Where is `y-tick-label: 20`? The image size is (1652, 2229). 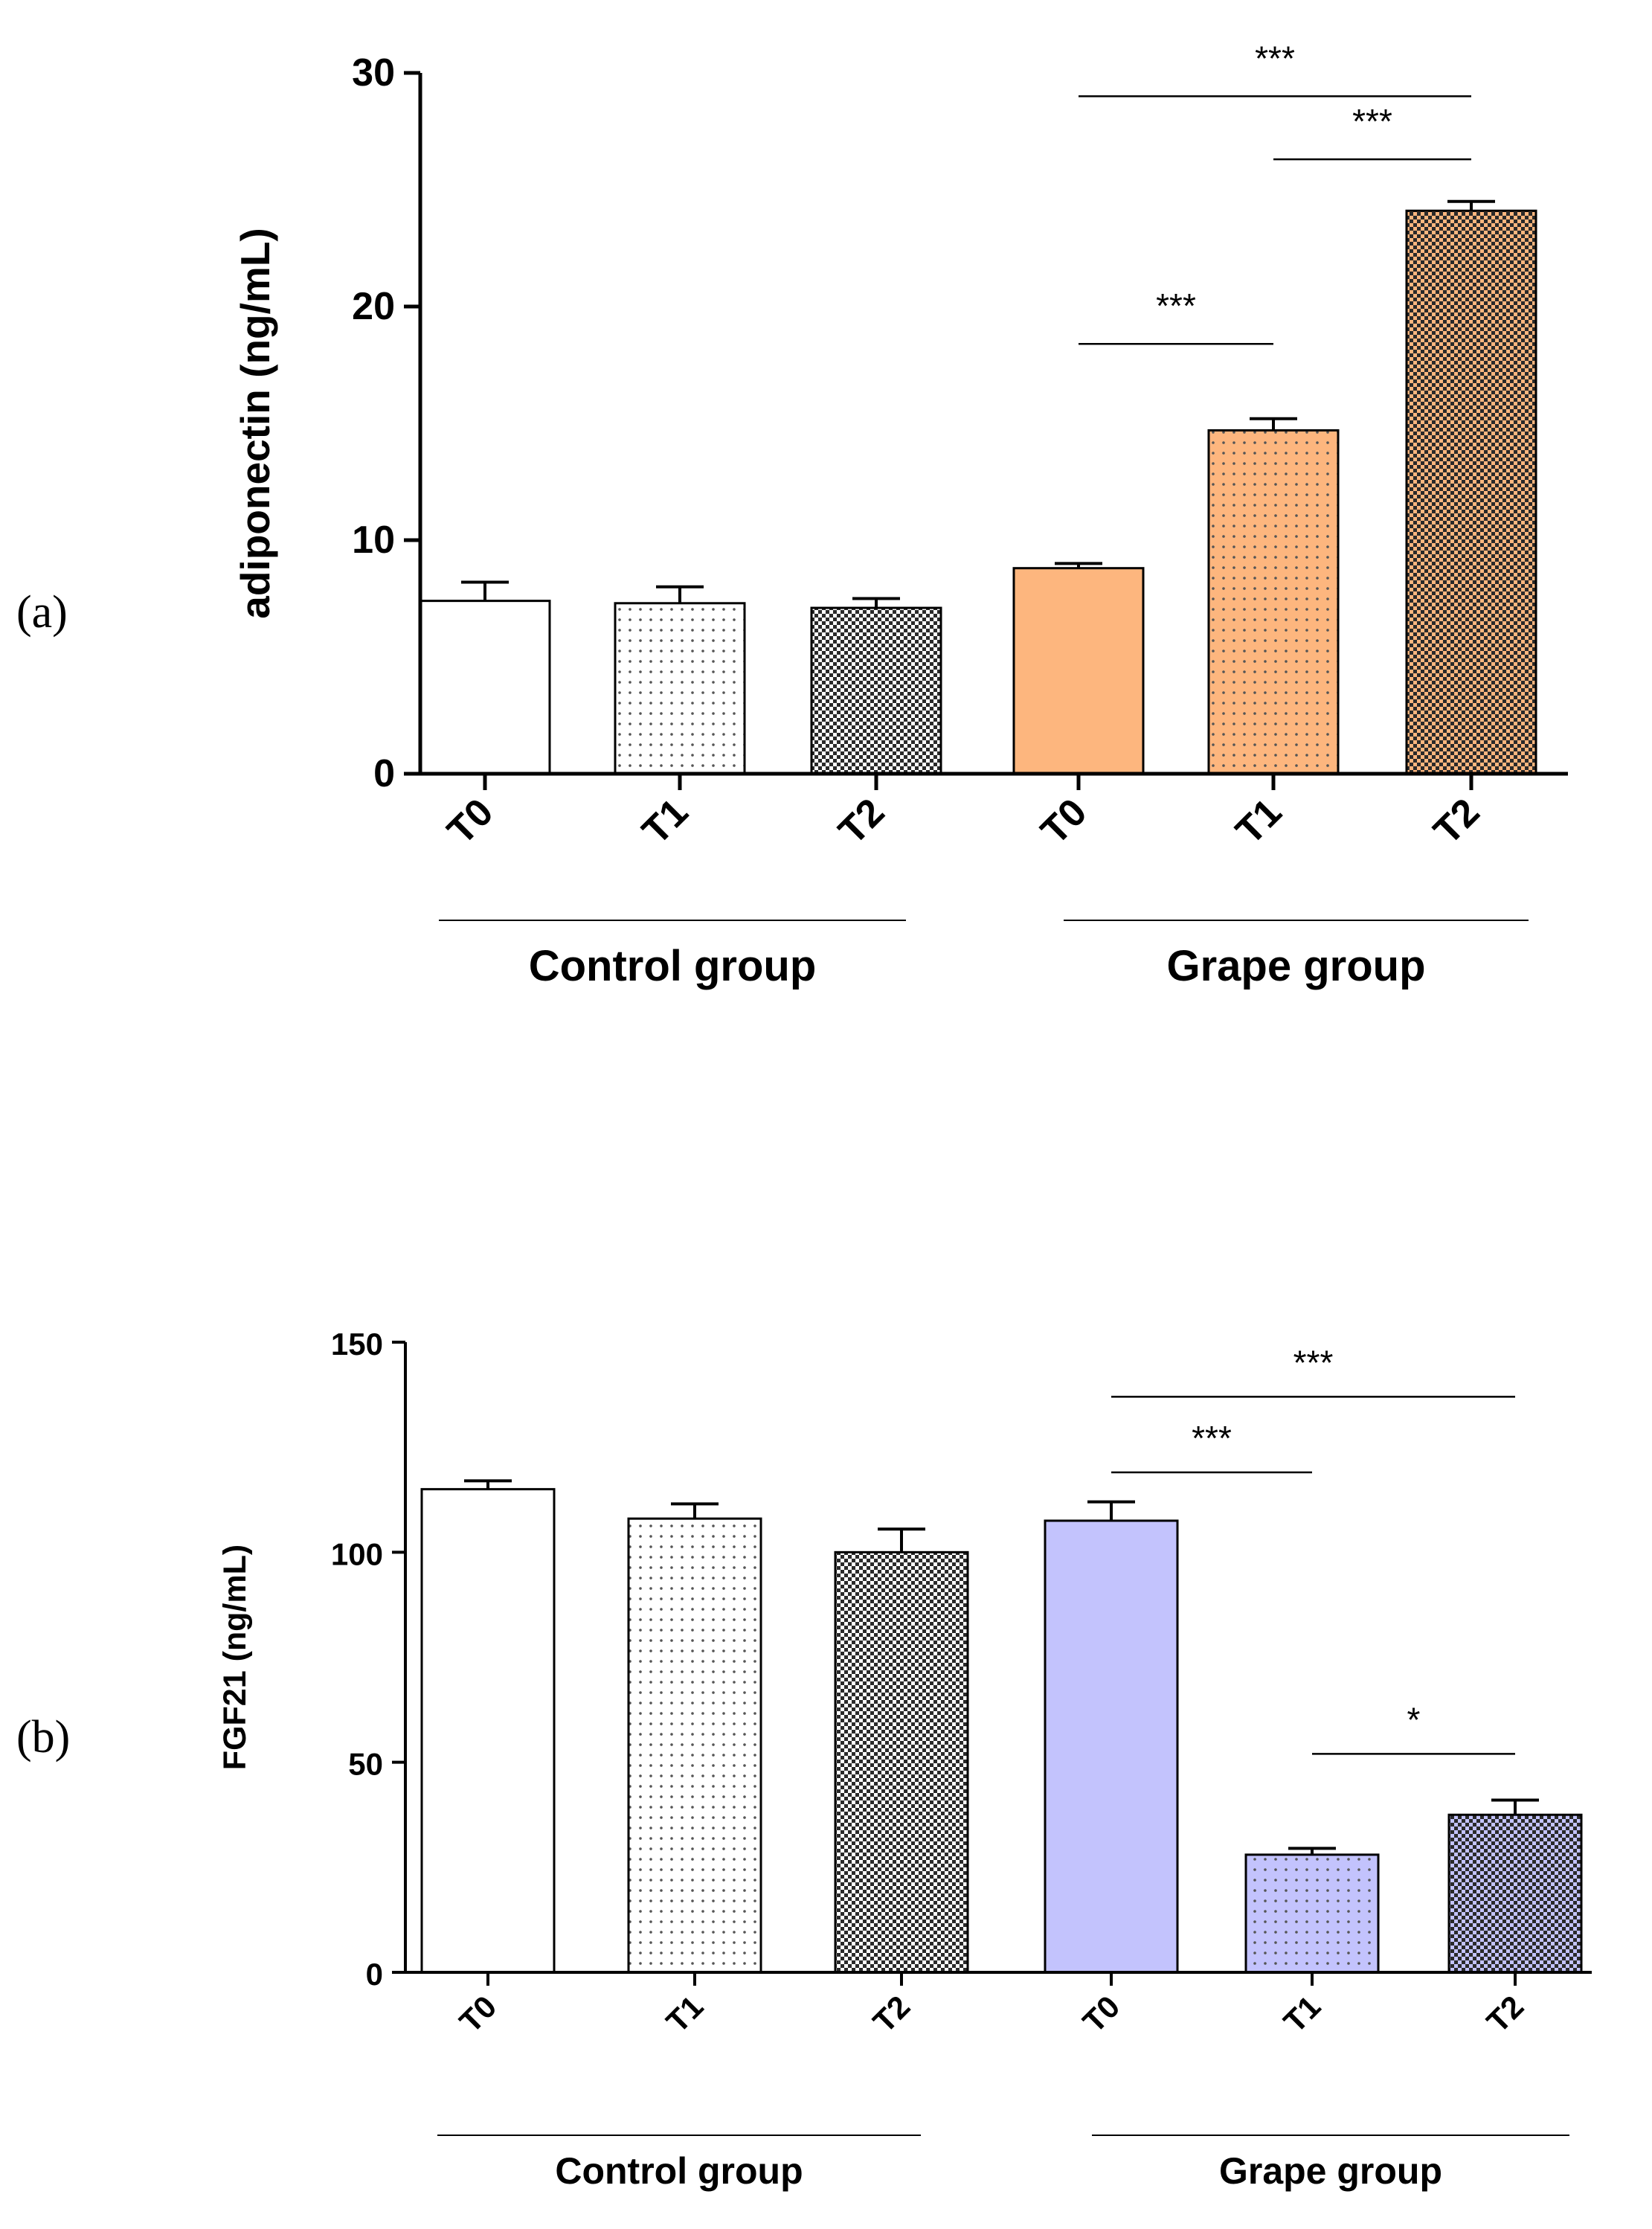 y-tick-label: 20 is located at coordinates (374, 307).